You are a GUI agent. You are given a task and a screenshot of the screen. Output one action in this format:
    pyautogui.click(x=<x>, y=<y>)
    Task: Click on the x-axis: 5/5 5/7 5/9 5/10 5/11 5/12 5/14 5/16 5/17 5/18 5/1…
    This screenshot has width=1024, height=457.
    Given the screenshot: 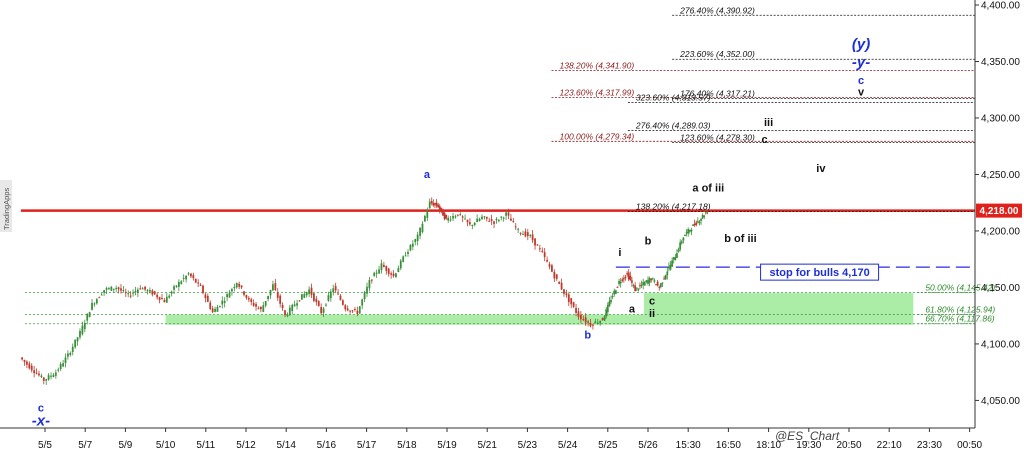 What is the action you would take?
    pyautogui.click(x=491, y=439)
    